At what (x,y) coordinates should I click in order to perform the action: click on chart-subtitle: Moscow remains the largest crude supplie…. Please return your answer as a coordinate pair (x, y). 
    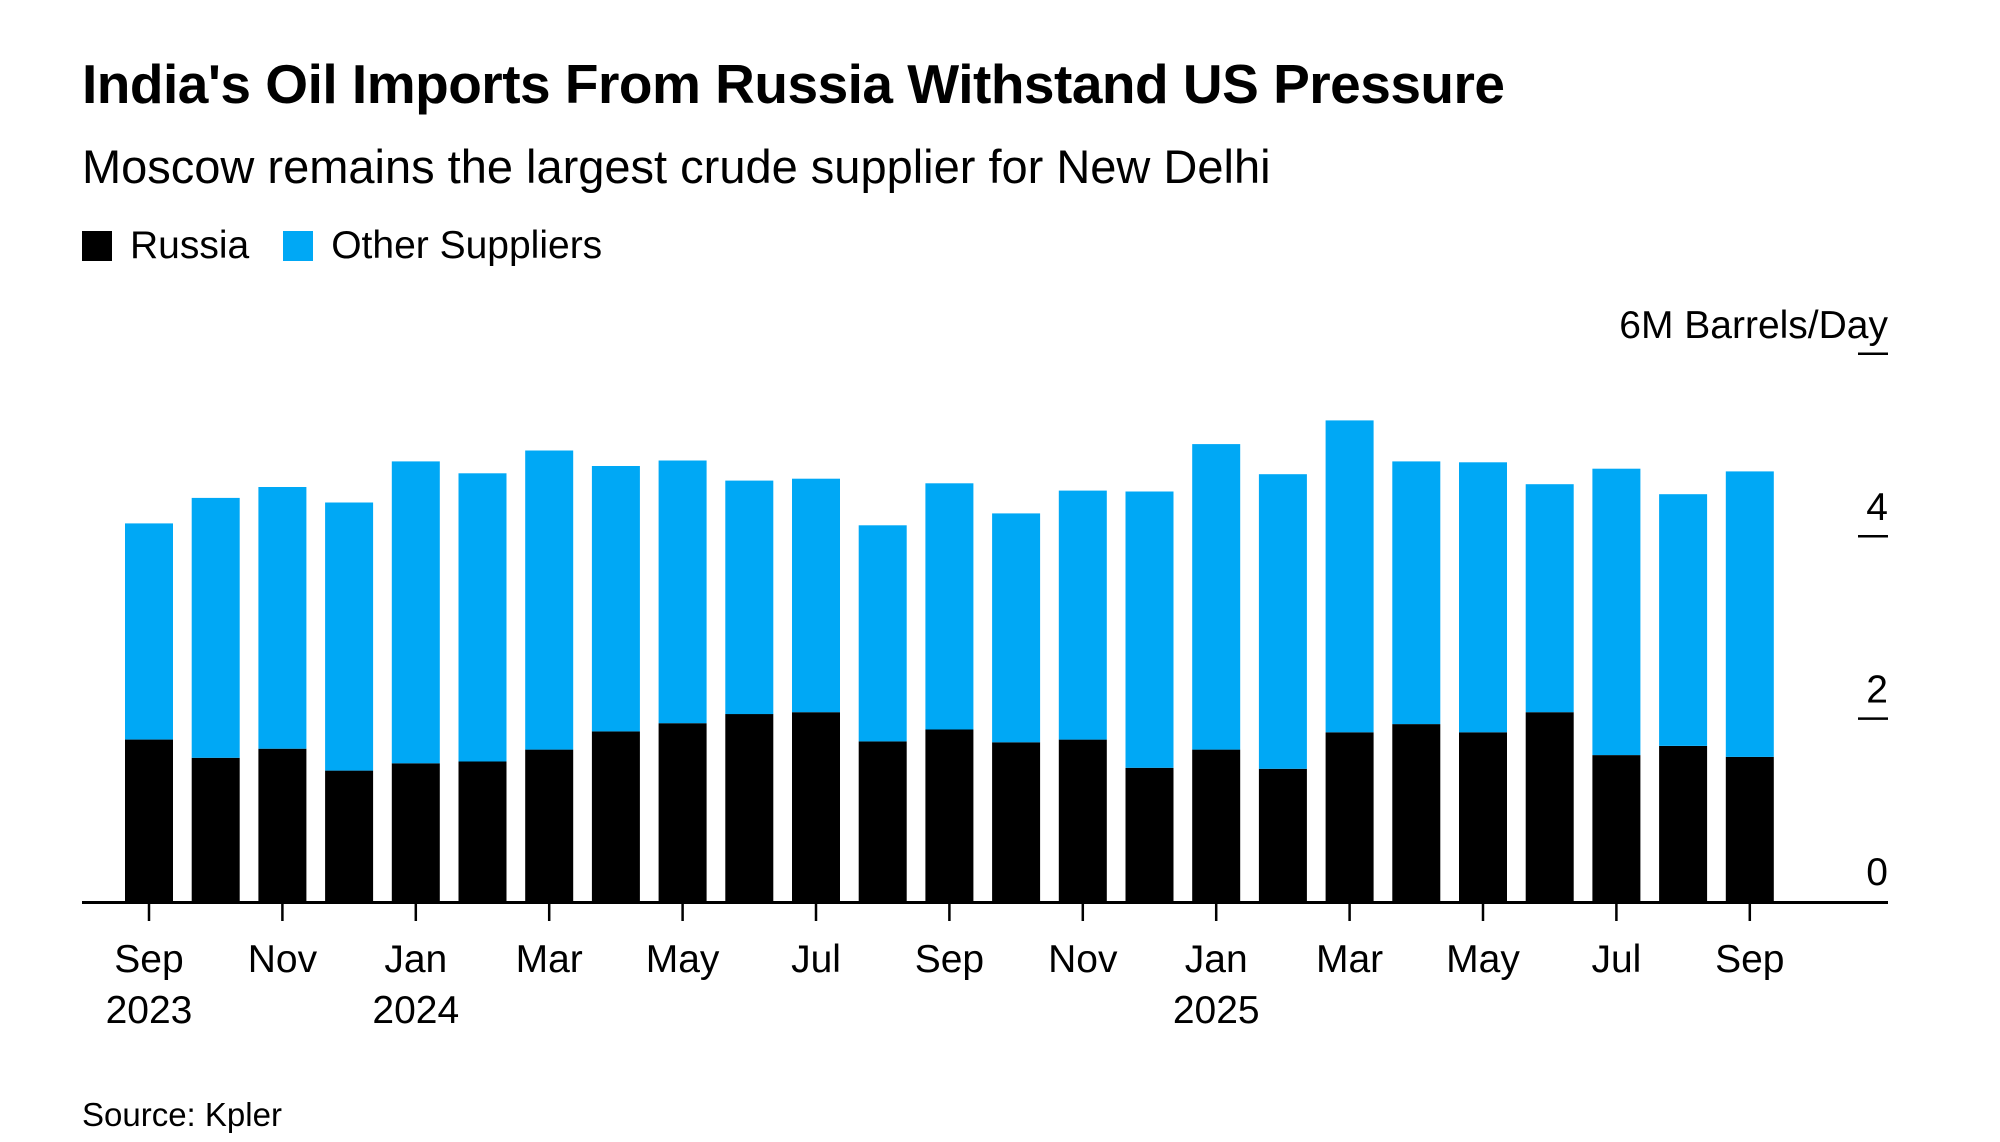
    Looking at the image, I should click on (676, 166).